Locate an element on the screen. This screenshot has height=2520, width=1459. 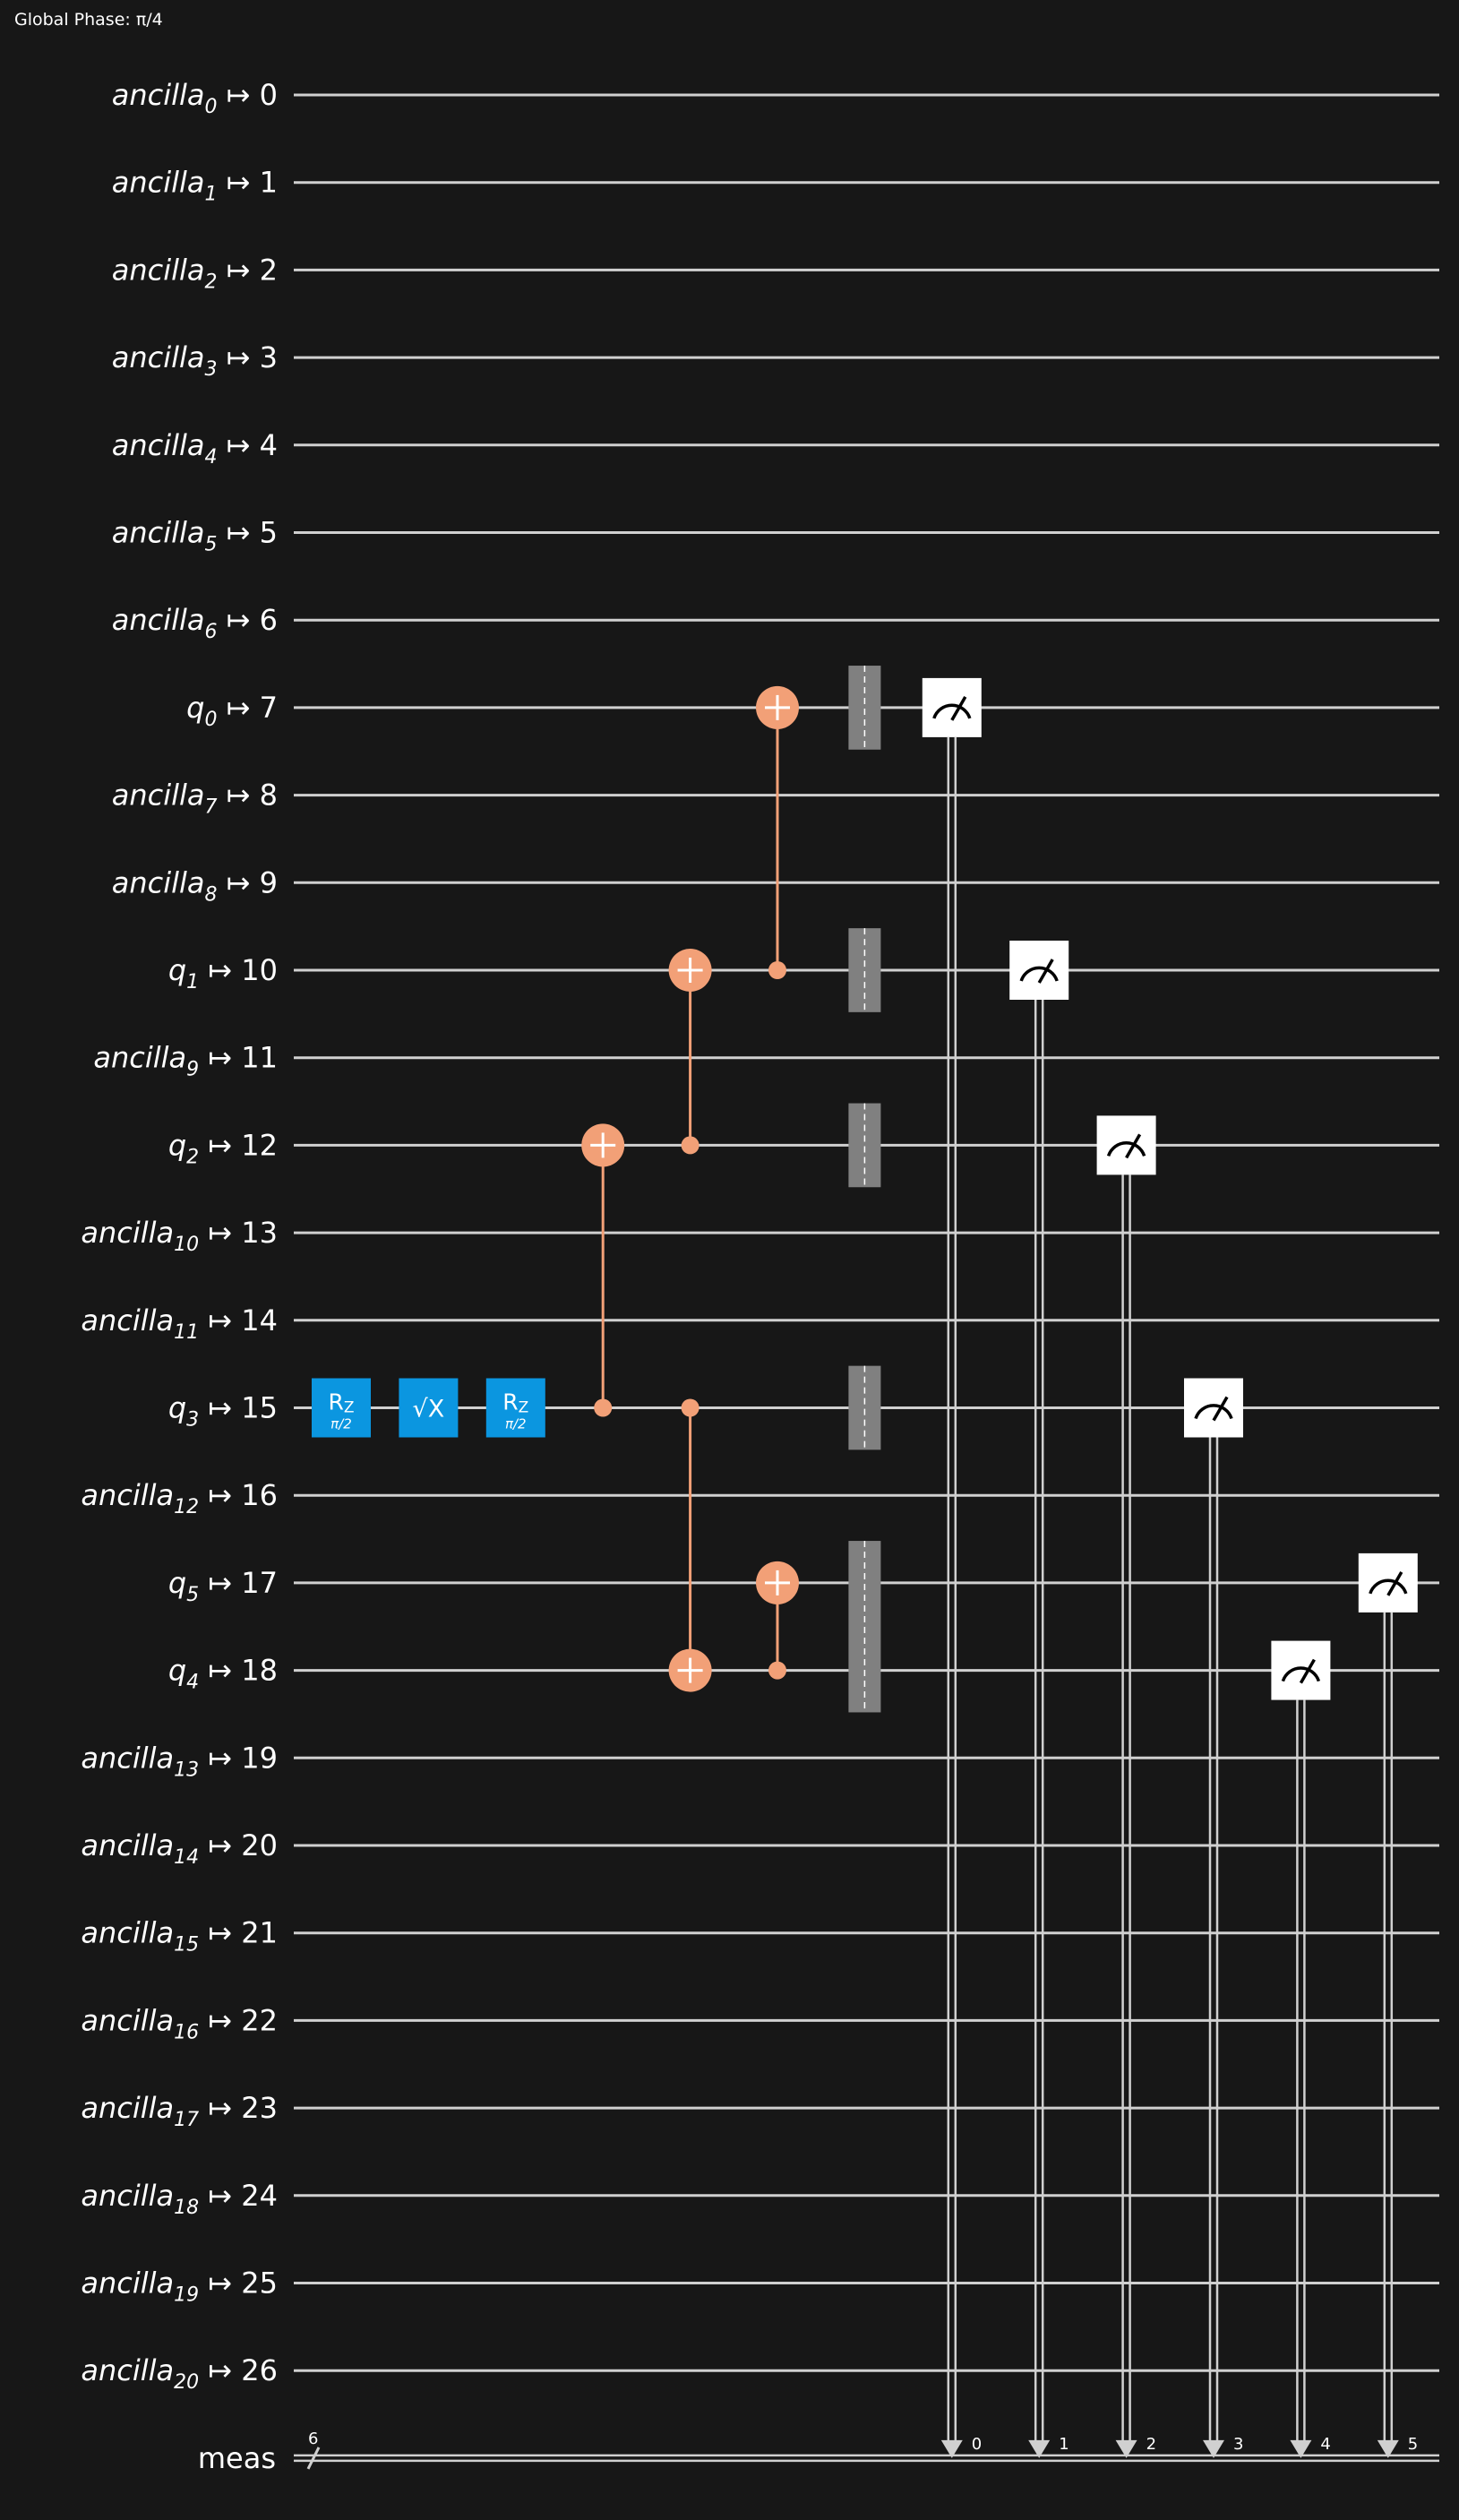
classical-bit-index: 0 is located at coordinates (977, 2444).